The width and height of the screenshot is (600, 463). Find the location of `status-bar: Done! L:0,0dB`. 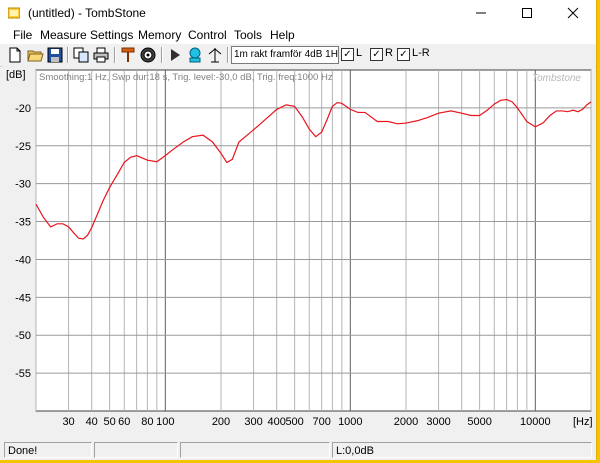

status-bar: Done! L:0,0dB is located at coordinates (298, 450).